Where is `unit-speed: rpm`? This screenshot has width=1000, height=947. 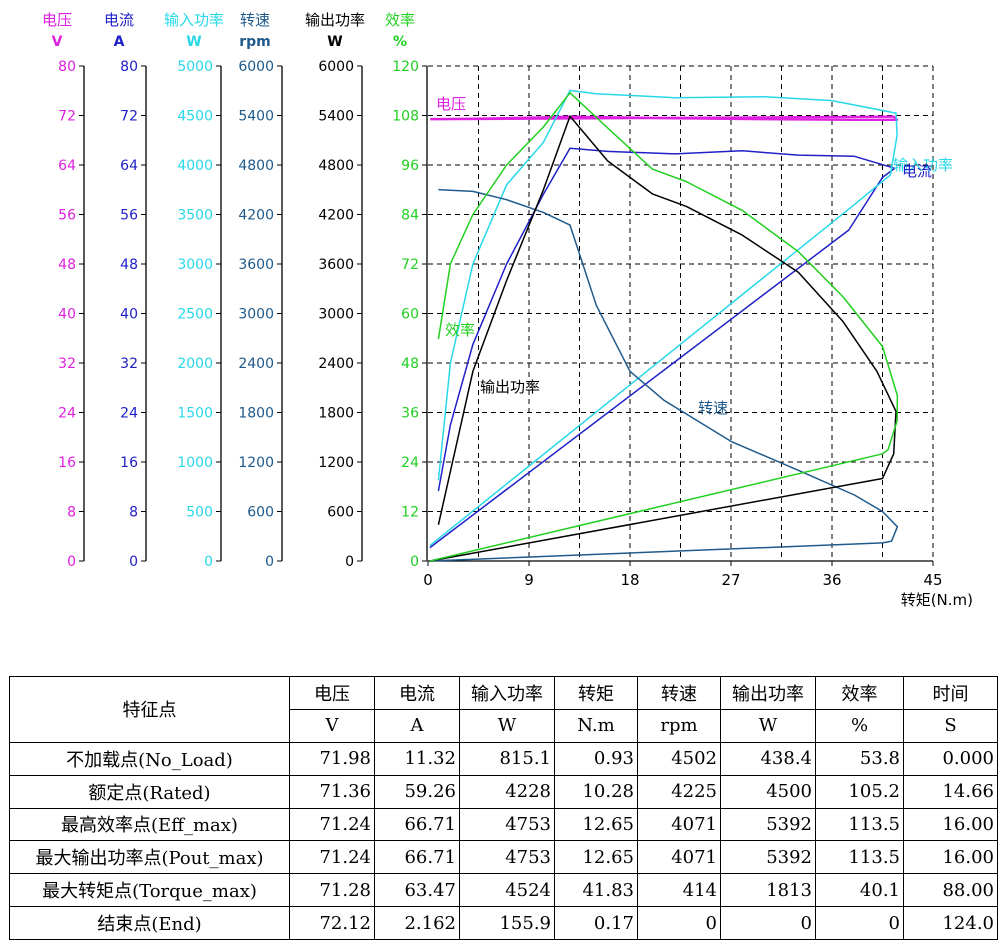
unit-speed: rpm is located at coordinates (679, 725).